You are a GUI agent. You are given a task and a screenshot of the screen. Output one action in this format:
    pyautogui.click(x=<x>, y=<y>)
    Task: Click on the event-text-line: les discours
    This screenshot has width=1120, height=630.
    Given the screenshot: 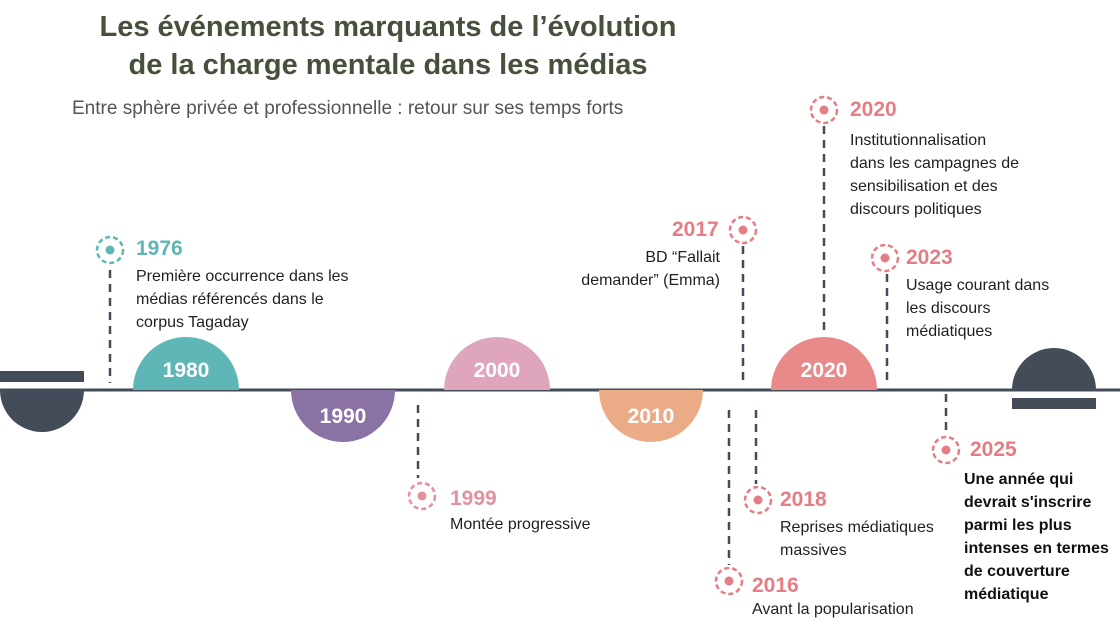 What is the action you would take?
    pyautogui.click(x=948, y=308)
    